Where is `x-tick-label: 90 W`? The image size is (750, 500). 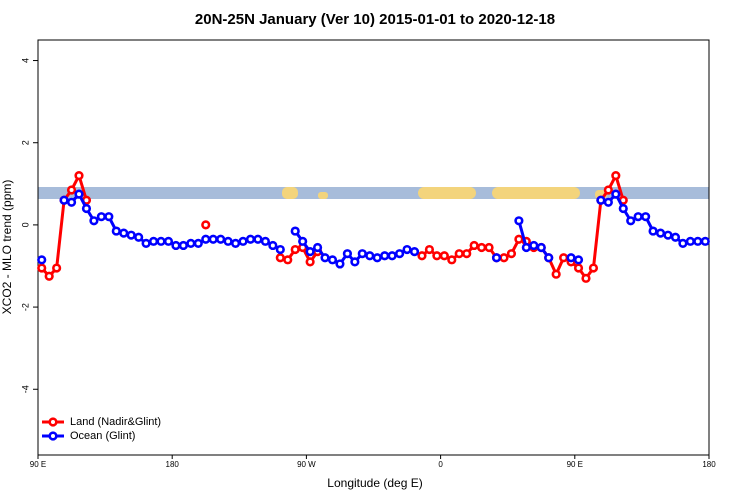
x-tick-label: 90 W is located at coordinates (306, 464).